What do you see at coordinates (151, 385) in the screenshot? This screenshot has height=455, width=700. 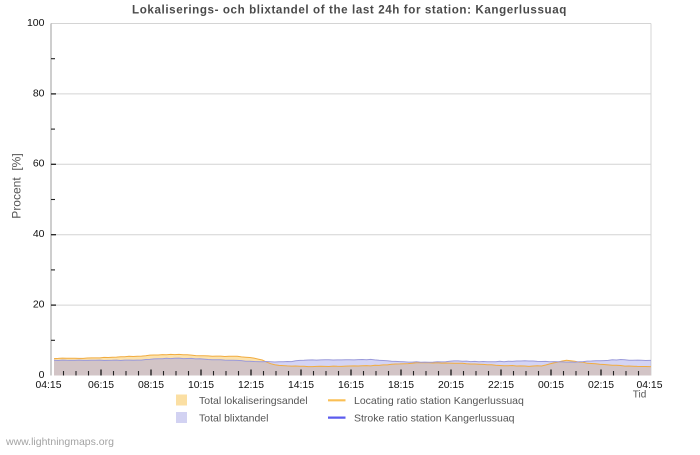 I see `svg-text: 08:15` at bounding box center [151, 385].